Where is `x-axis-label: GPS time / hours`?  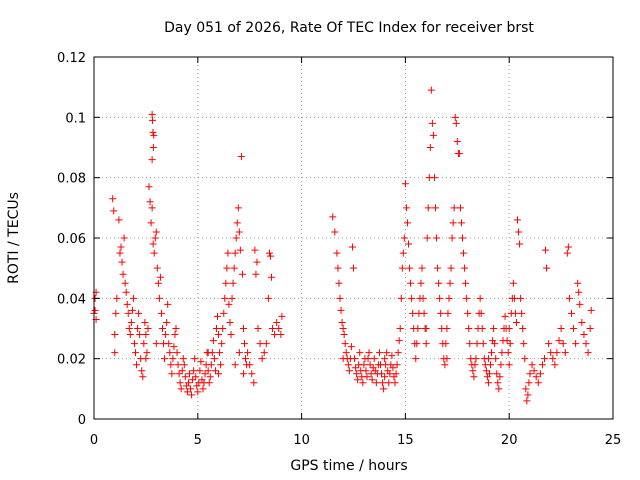 x-axis-label: GPS time / hours is located at coordinates (348, 466).